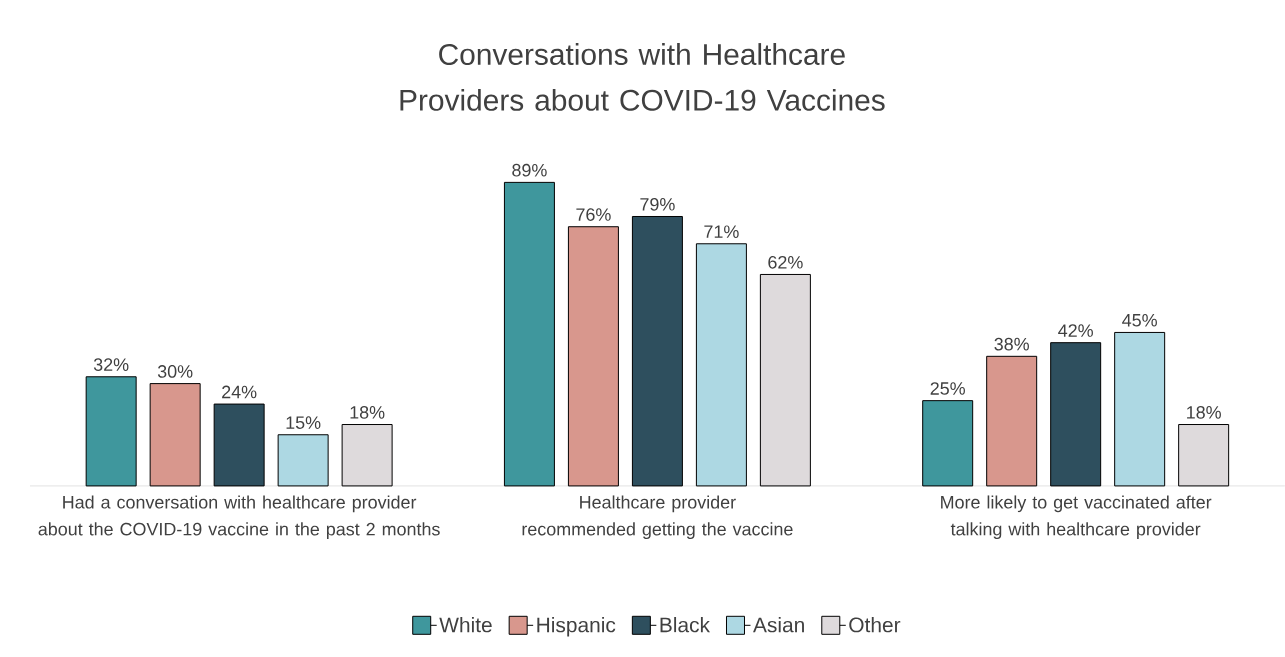 This screenshot has width=1285, height=657. I want to click on data-label: 24%, so click(239, 392).